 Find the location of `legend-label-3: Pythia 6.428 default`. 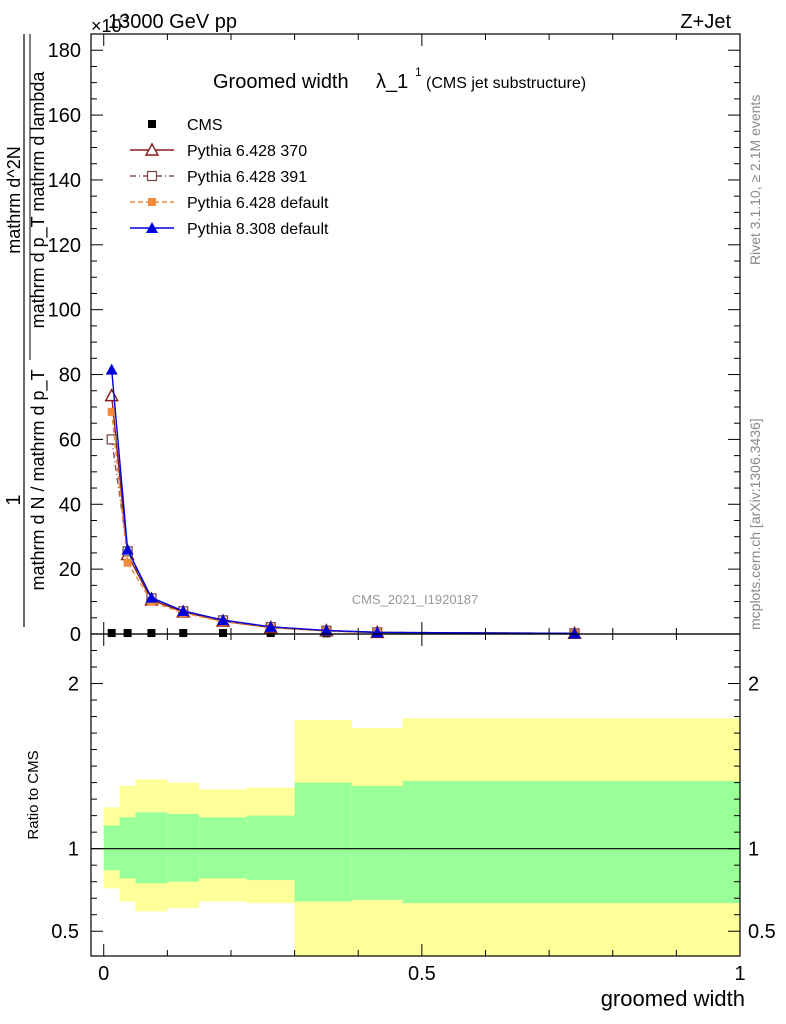

legend-label-3: Pythia 6.428 default is located at coordinates (258, 203).